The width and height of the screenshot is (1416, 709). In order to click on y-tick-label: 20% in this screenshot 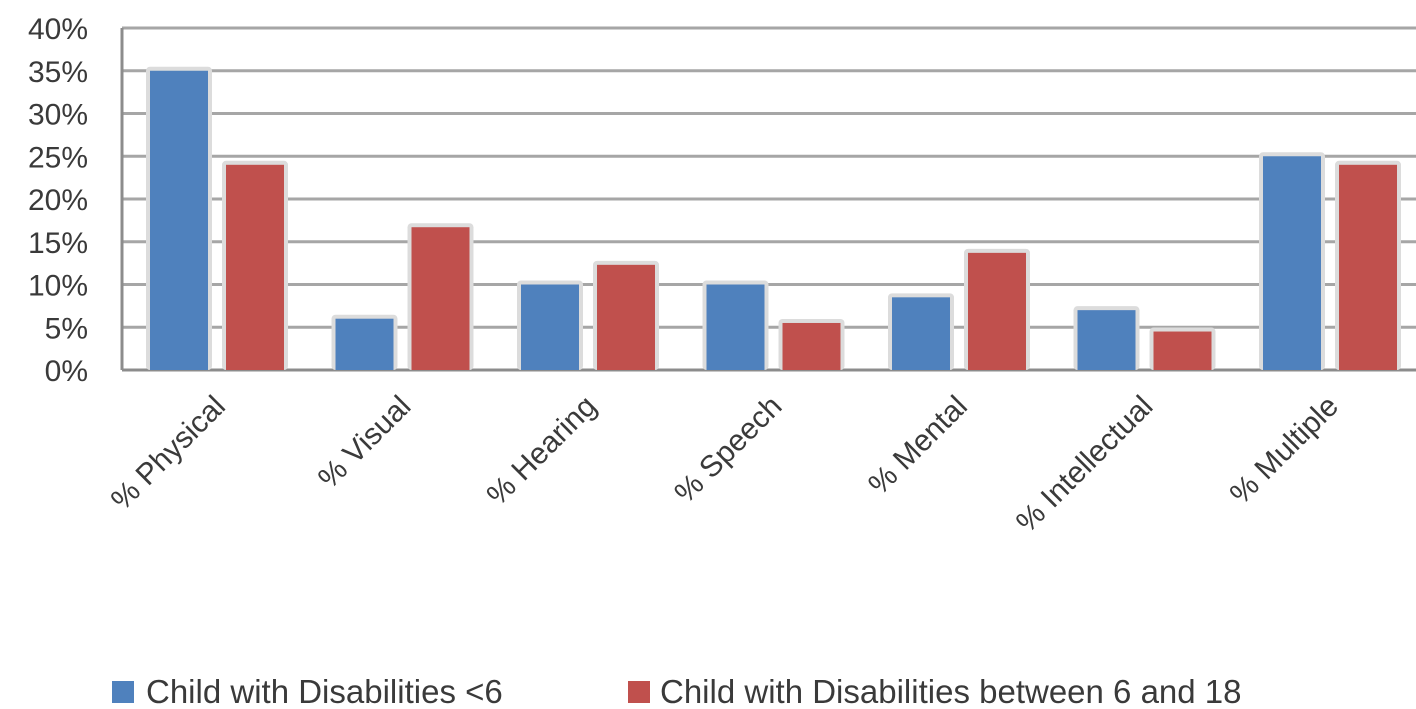, I will do `click(58, 200)`.